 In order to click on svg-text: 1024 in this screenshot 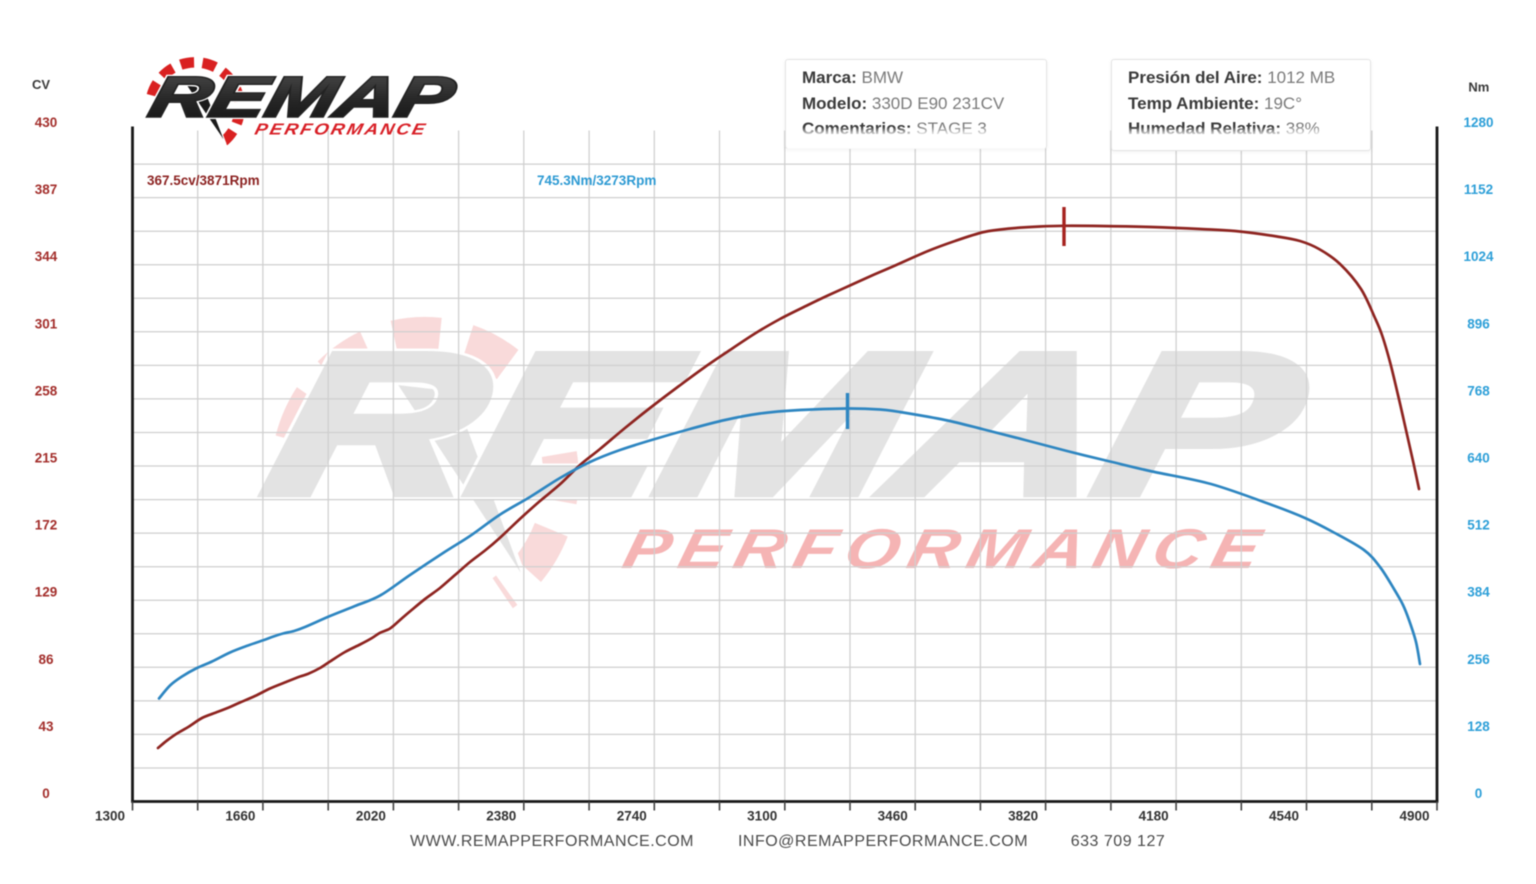, I will do `click(1478, 256)`.